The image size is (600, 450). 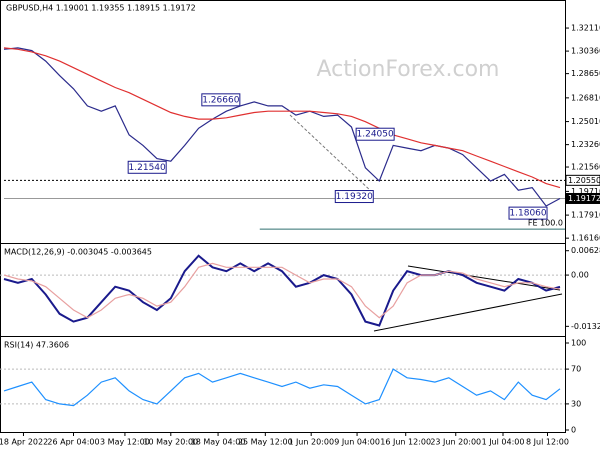 I want to click on x-tick-label: 18 Apr 2022, so click(x=24, y=442).